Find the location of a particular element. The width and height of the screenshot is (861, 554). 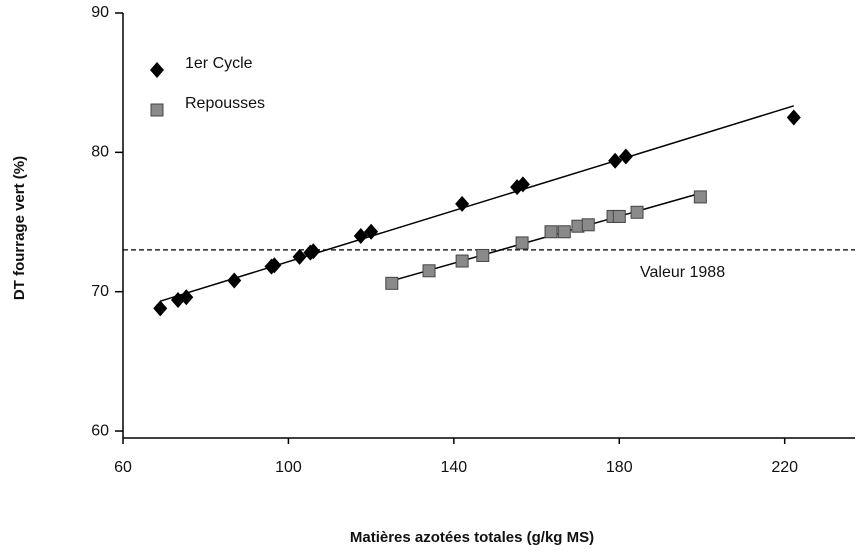

y-tick-label: 80 is located at coordinates (100, 152).